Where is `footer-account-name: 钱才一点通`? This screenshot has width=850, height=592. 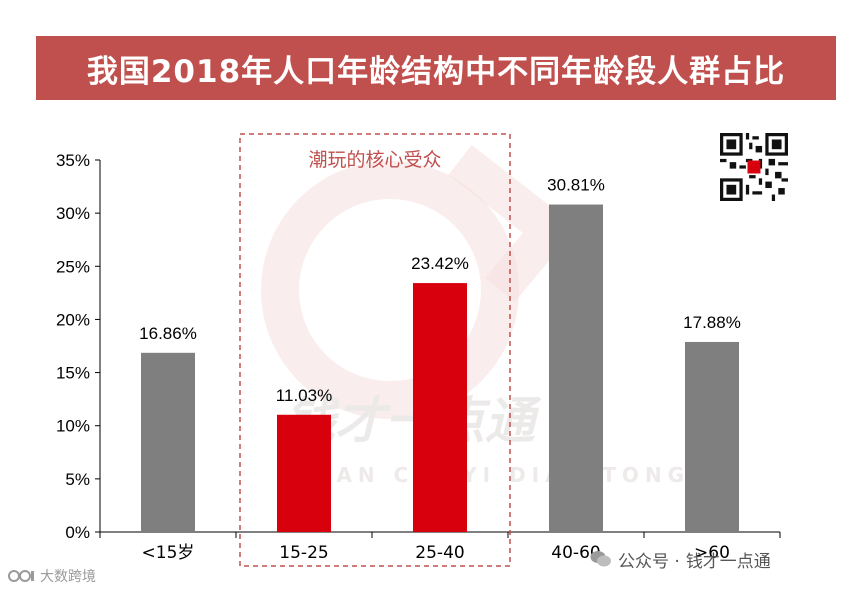 footer-account-name: 钱才一点通 is located at coordinates (728, 561).